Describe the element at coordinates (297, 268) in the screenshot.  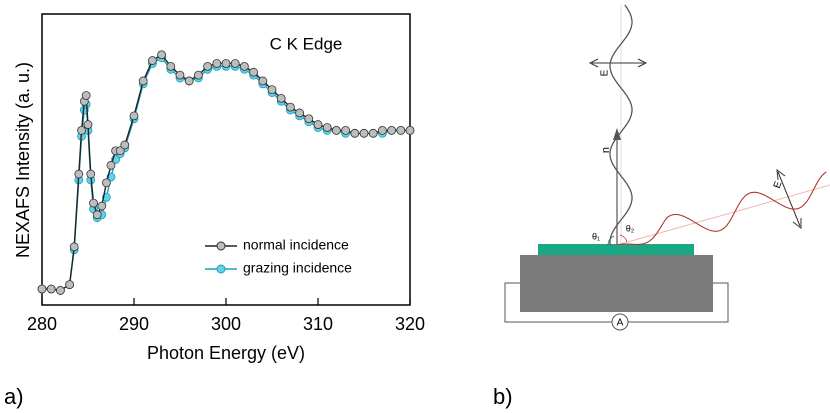
I see `legend-label: grazing incidence` at that location.